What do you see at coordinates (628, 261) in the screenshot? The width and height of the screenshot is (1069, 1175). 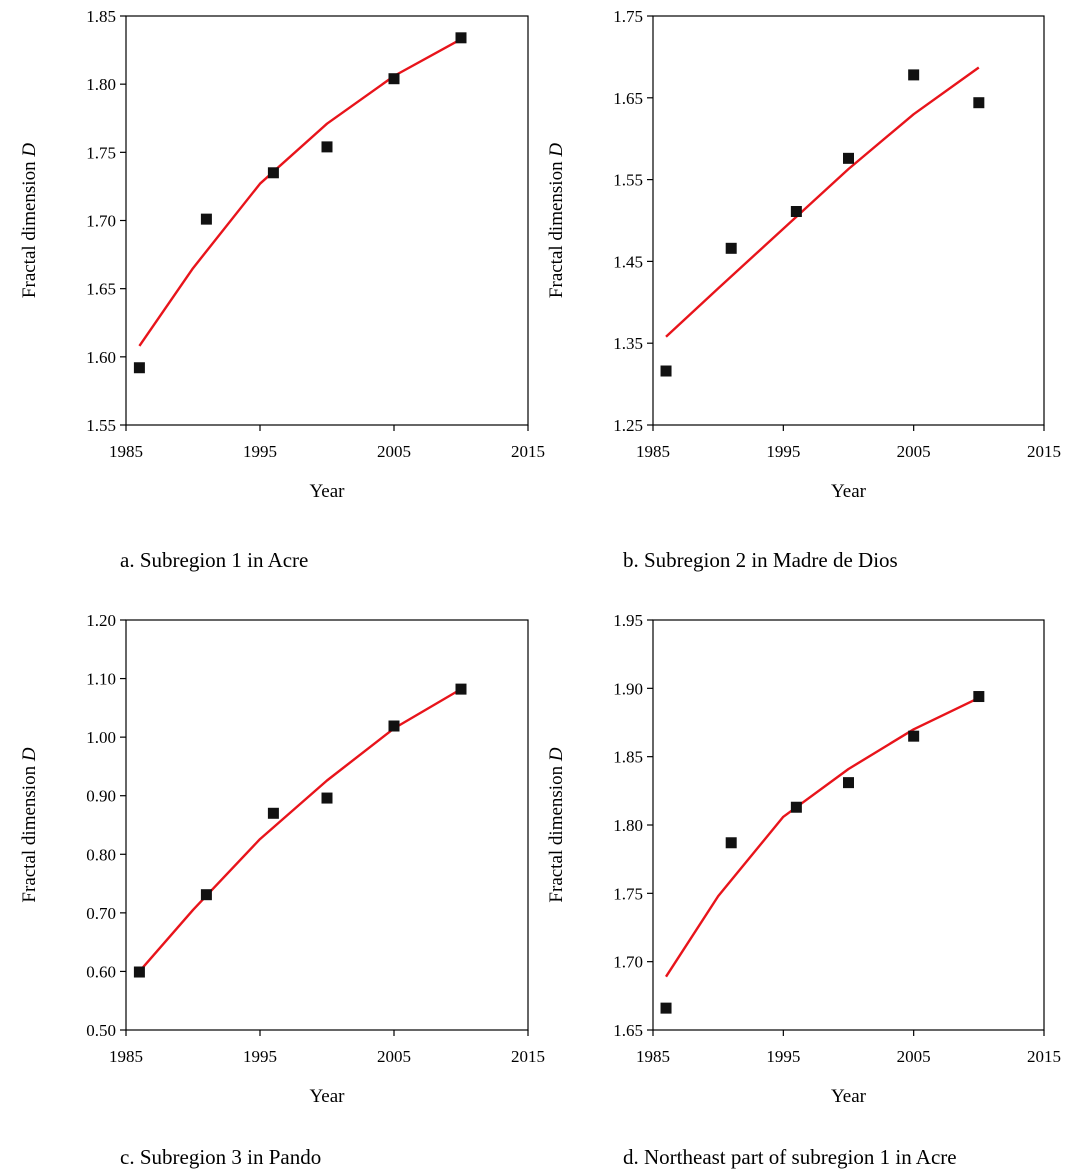 I see `y-tick-label: 1.45` at bounding box center [628, 261].